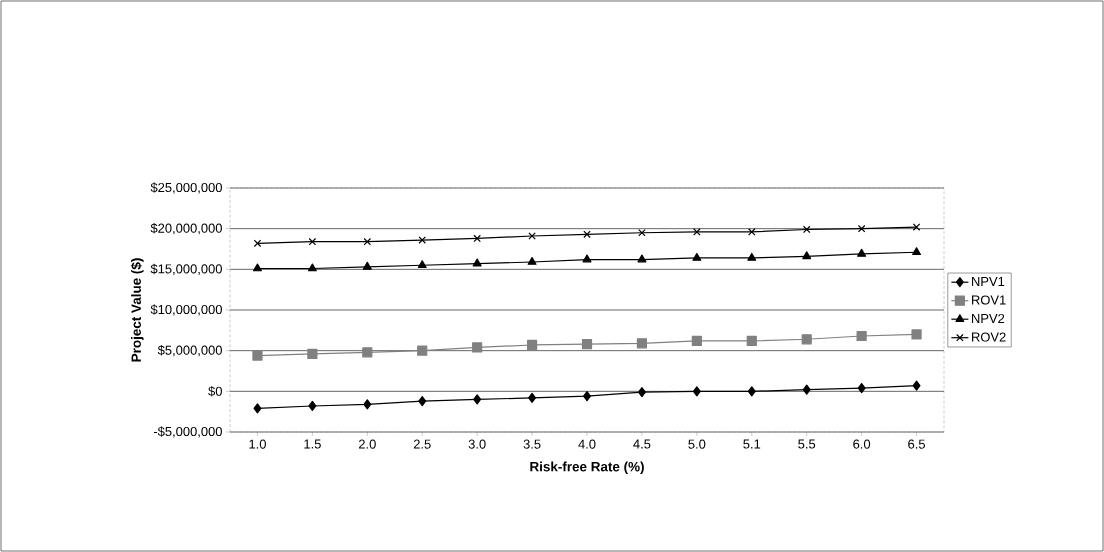 This screenshot has height=552, width=1104. What do you see at coordinates (989, 337) in the screenshot?
I see `legend-label: ROV2` at bounding box center [989, 337].